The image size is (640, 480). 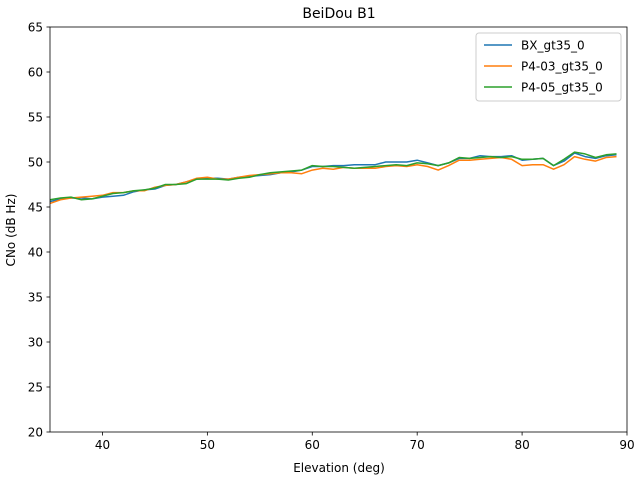 What do you see at coordinates (35, 253) in the screenshot?
I see `y-tick-label-4: 40` at bounding box center [35, 253].